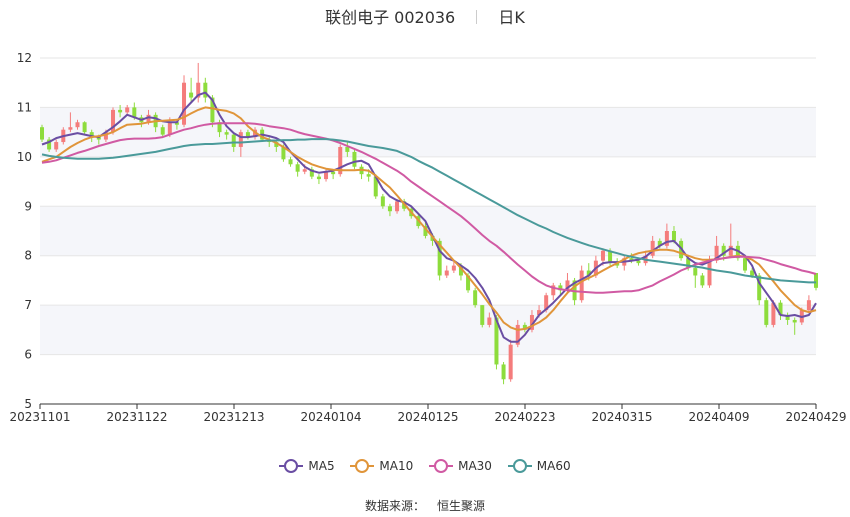 This screenshot has width=850, height=517. I want to click on legend-label-ma60: MA60, so click(553, 466).